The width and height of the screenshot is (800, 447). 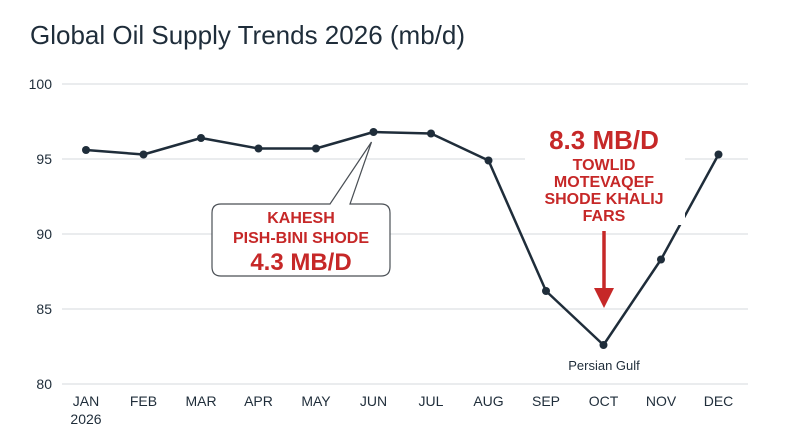 I want to click on y-tick-label: 95, so click(x=44, y=159).